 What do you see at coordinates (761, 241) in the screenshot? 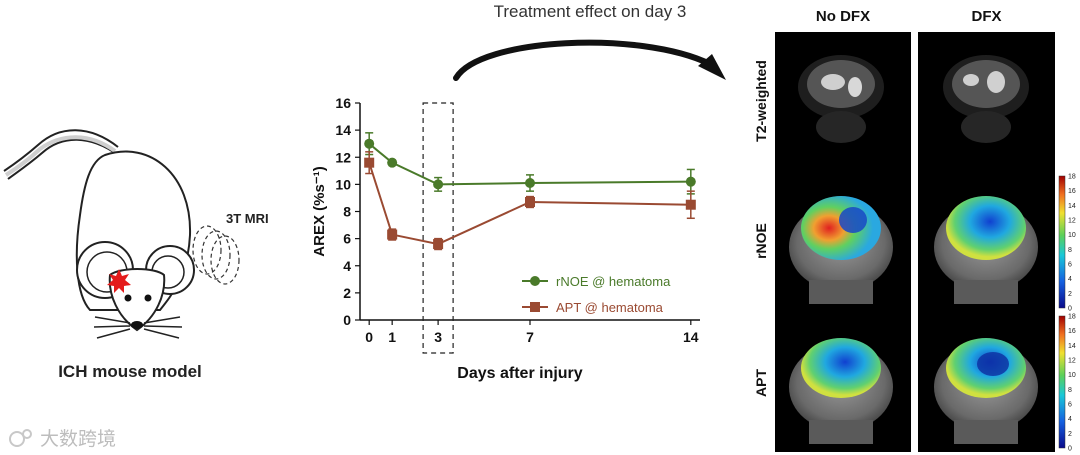
I see `row-label-rnoe: rNOE` at bounding box center [761, 241].